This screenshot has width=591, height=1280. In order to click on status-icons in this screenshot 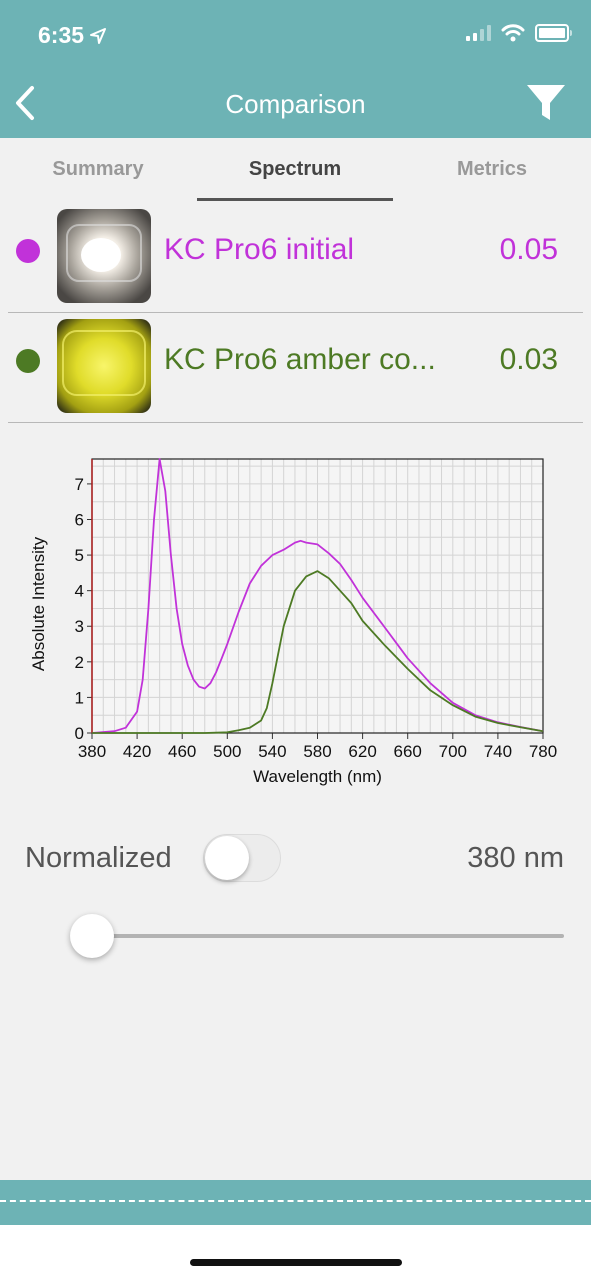, I will do `click(519, 33)`.